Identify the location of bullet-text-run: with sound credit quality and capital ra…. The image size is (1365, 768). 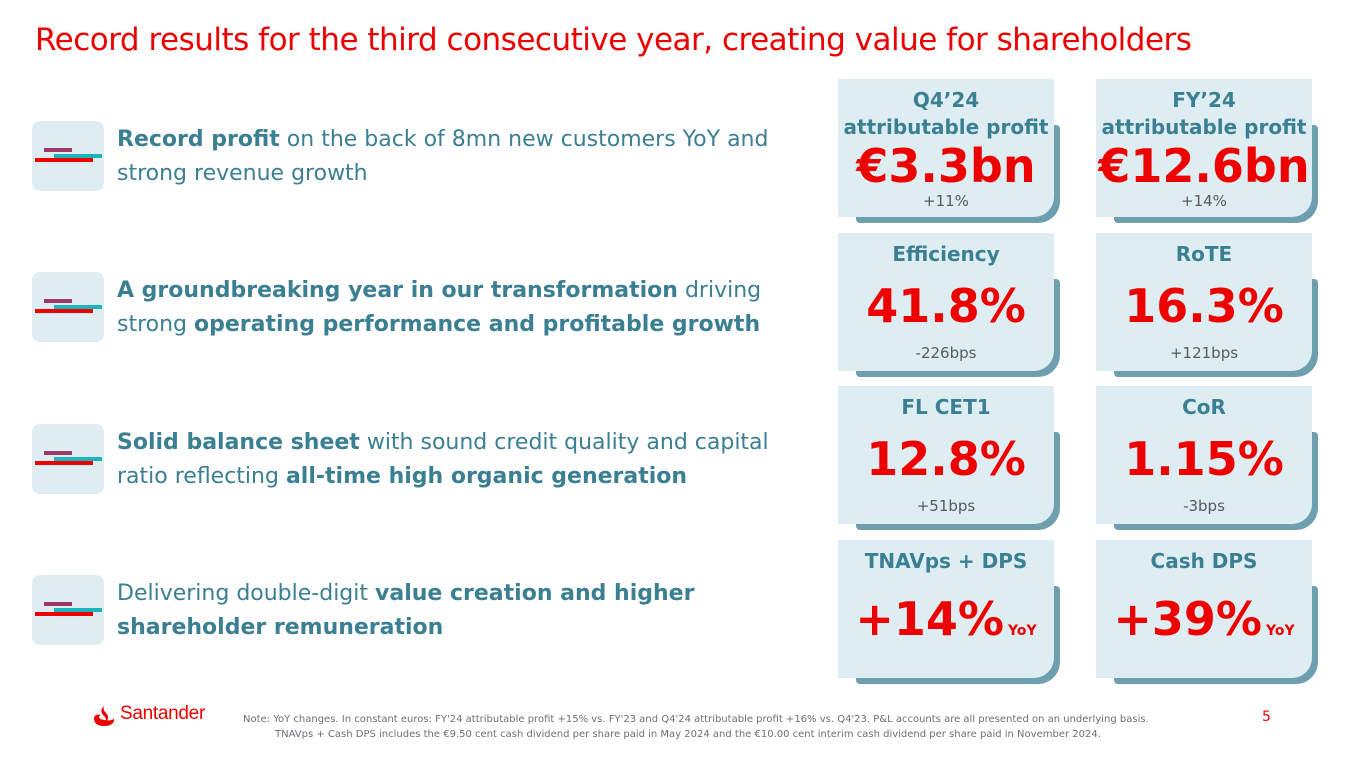
(443, 459).